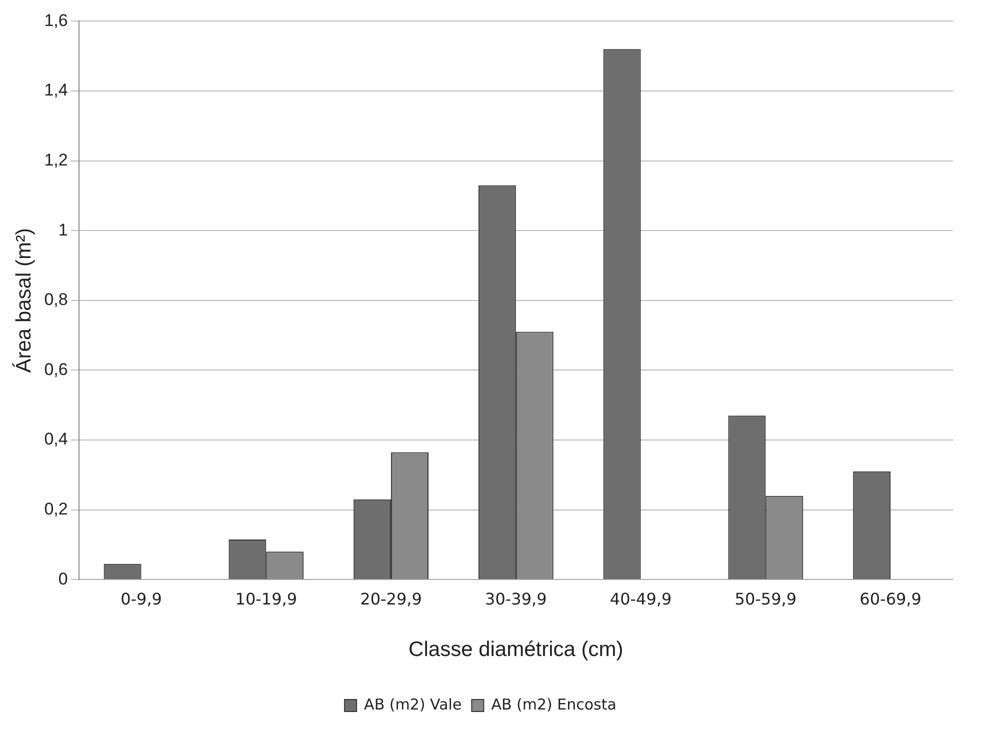  Describe the element at coordinates (56, 160) in the screenshot. I see `y-tick-label: 1,2` at that location.